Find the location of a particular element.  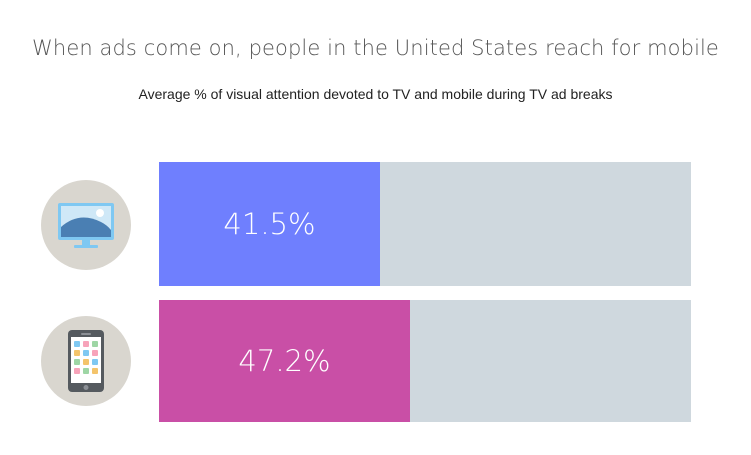

data-label-tv: 41.5% is located at coordinates (269, 224).